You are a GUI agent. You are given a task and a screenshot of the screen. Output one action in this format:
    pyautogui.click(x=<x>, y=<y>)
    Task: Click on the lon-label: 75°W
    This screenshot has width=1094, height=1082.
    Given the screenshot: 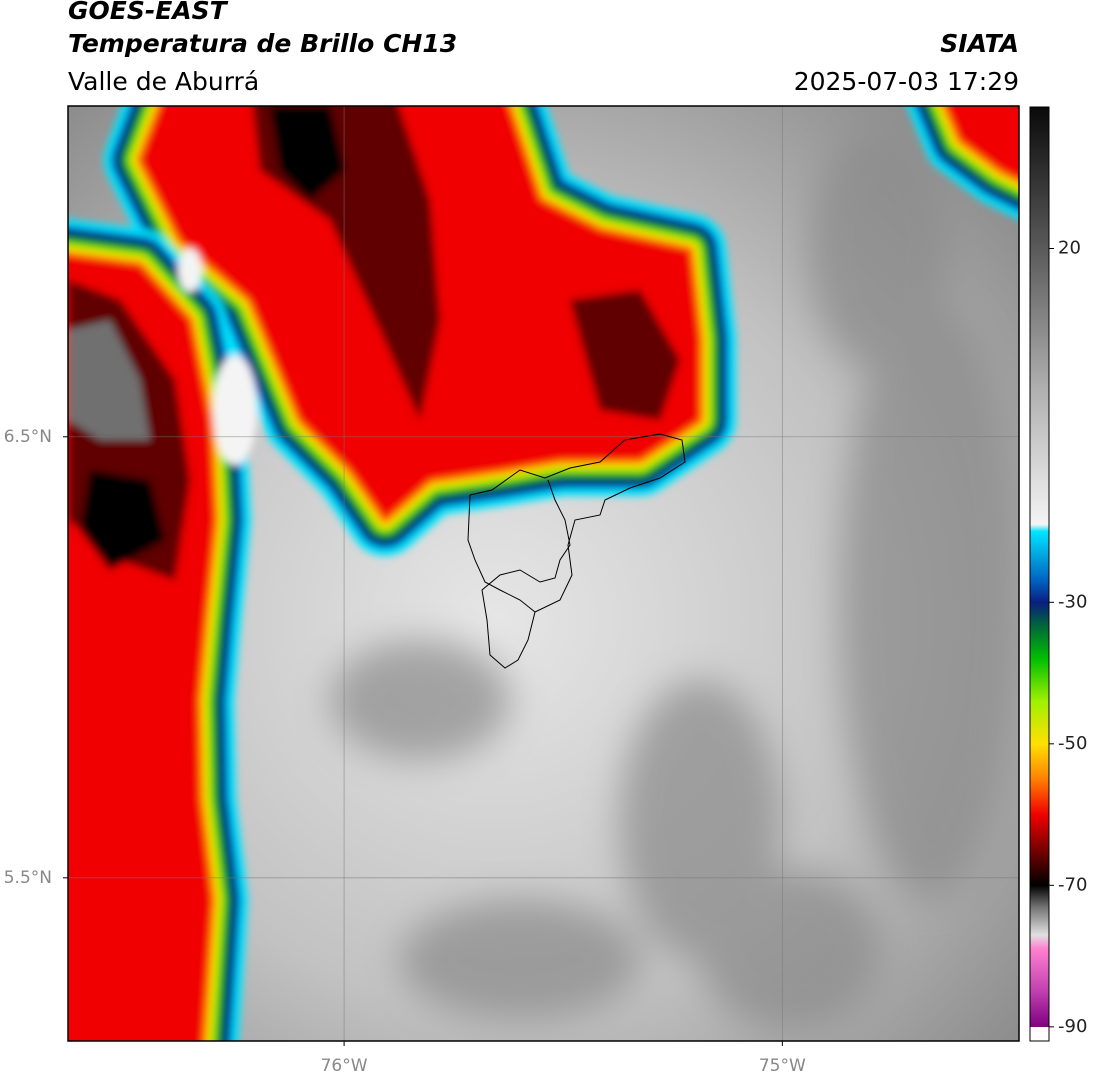 What is the action you would take?
    pyautogui.click(x=782, y=1066)
    